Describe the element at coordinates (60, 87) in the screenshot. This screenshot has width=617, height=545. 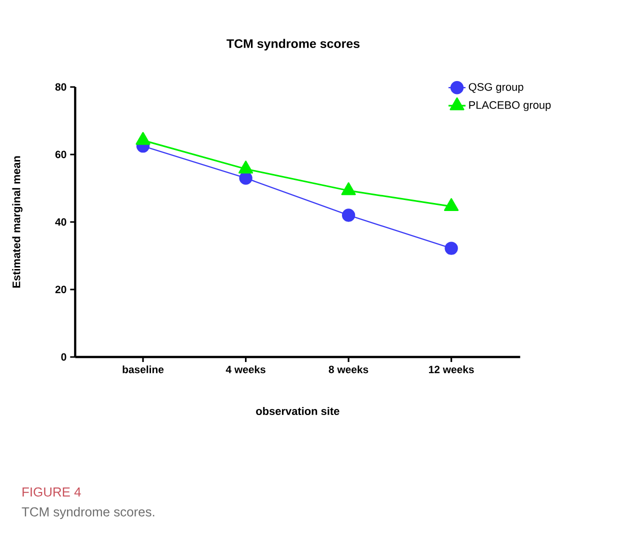
I see `y-tick-label: 80` at that location.